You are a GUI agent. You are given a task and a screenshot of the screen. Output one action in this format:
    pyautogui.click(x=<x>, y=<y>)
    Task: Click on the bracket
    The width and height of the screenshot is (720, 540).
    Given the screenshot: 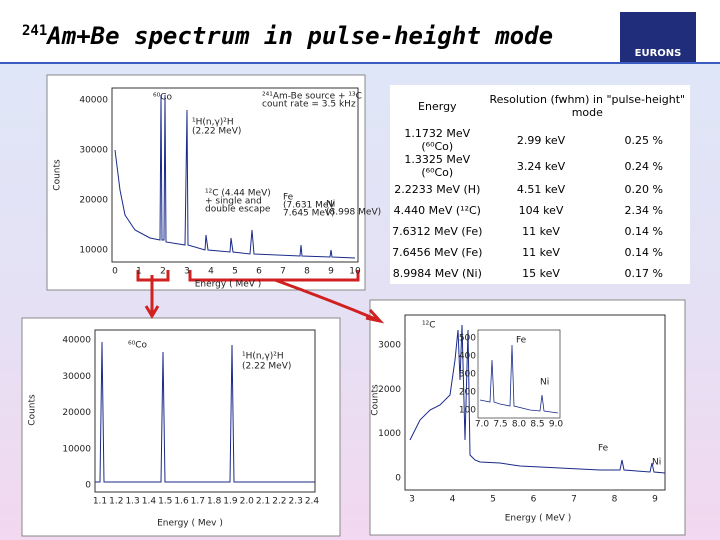 What is the action you would take?
    pyautogui.click(x=153, y=276)
    